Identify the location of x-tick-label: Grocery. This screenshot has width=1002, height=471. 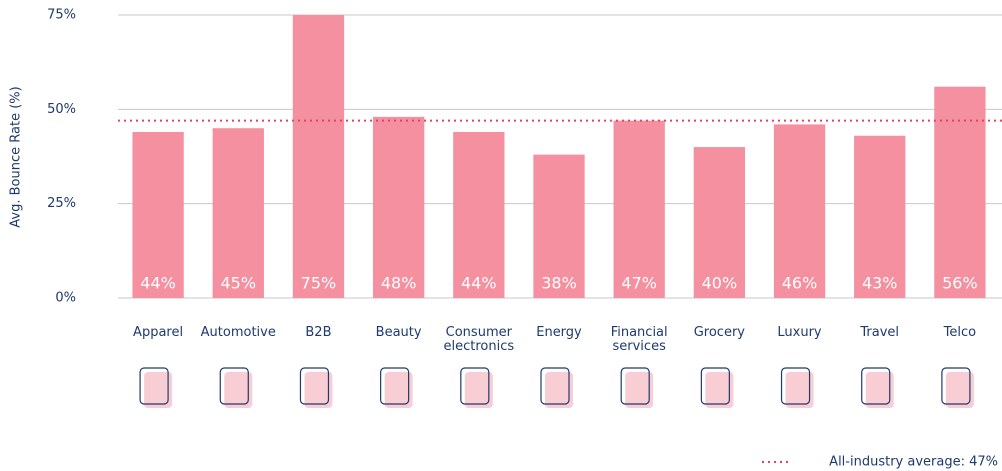
(719, 332).